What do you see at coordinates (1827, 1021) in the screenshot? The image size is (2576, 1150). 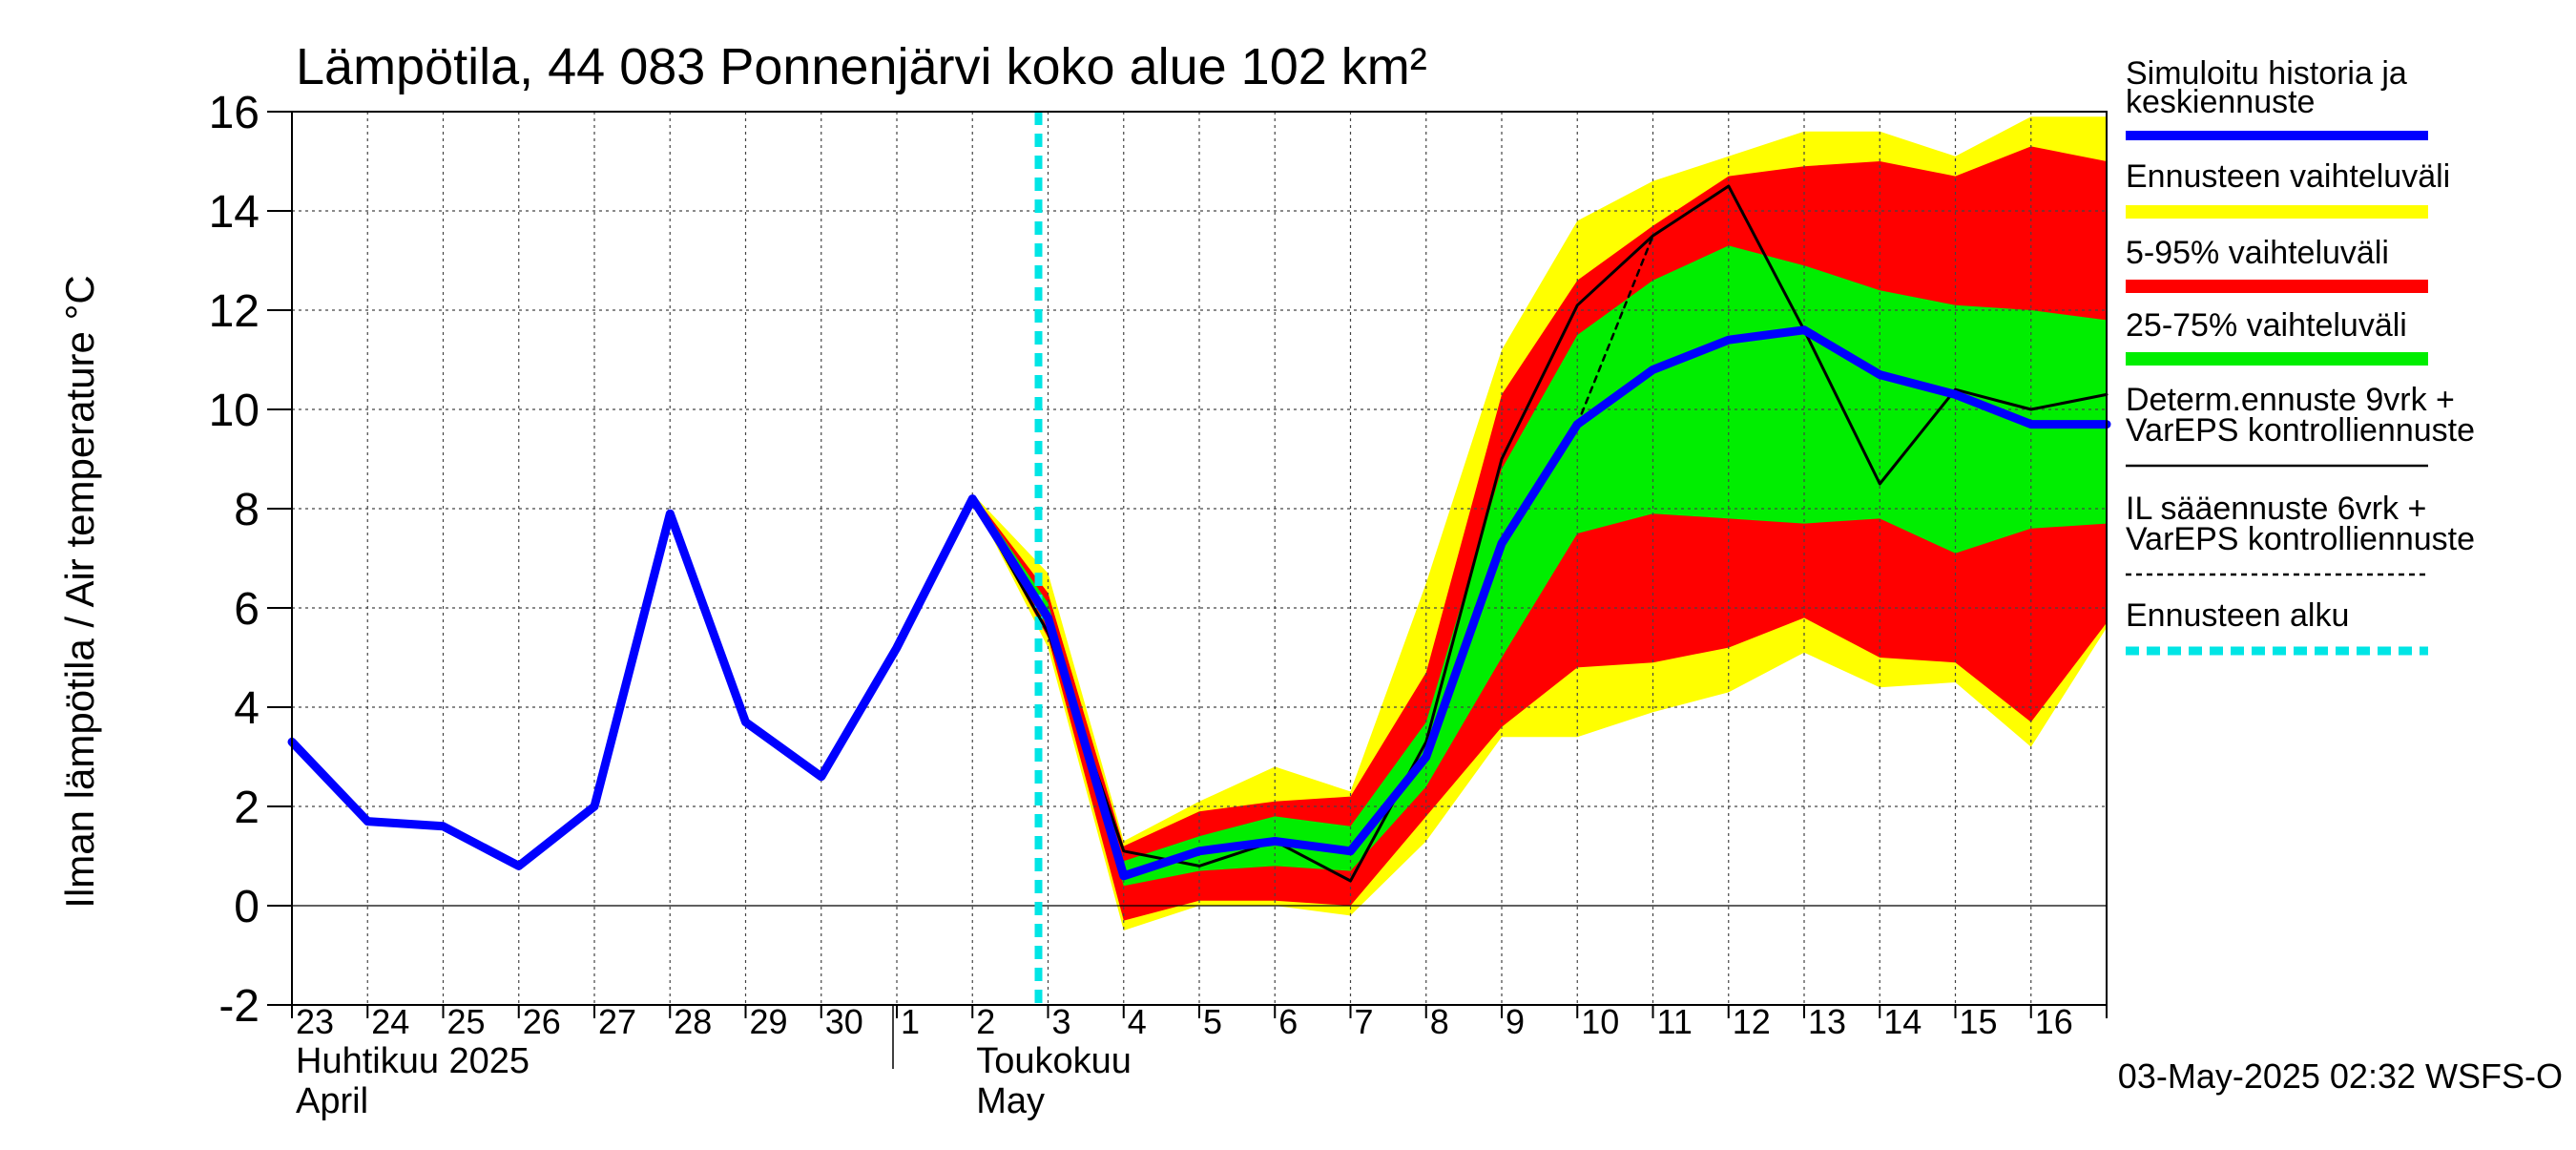 I see `x-tick-label-day: 13` at bounding box center [1827, 1021].